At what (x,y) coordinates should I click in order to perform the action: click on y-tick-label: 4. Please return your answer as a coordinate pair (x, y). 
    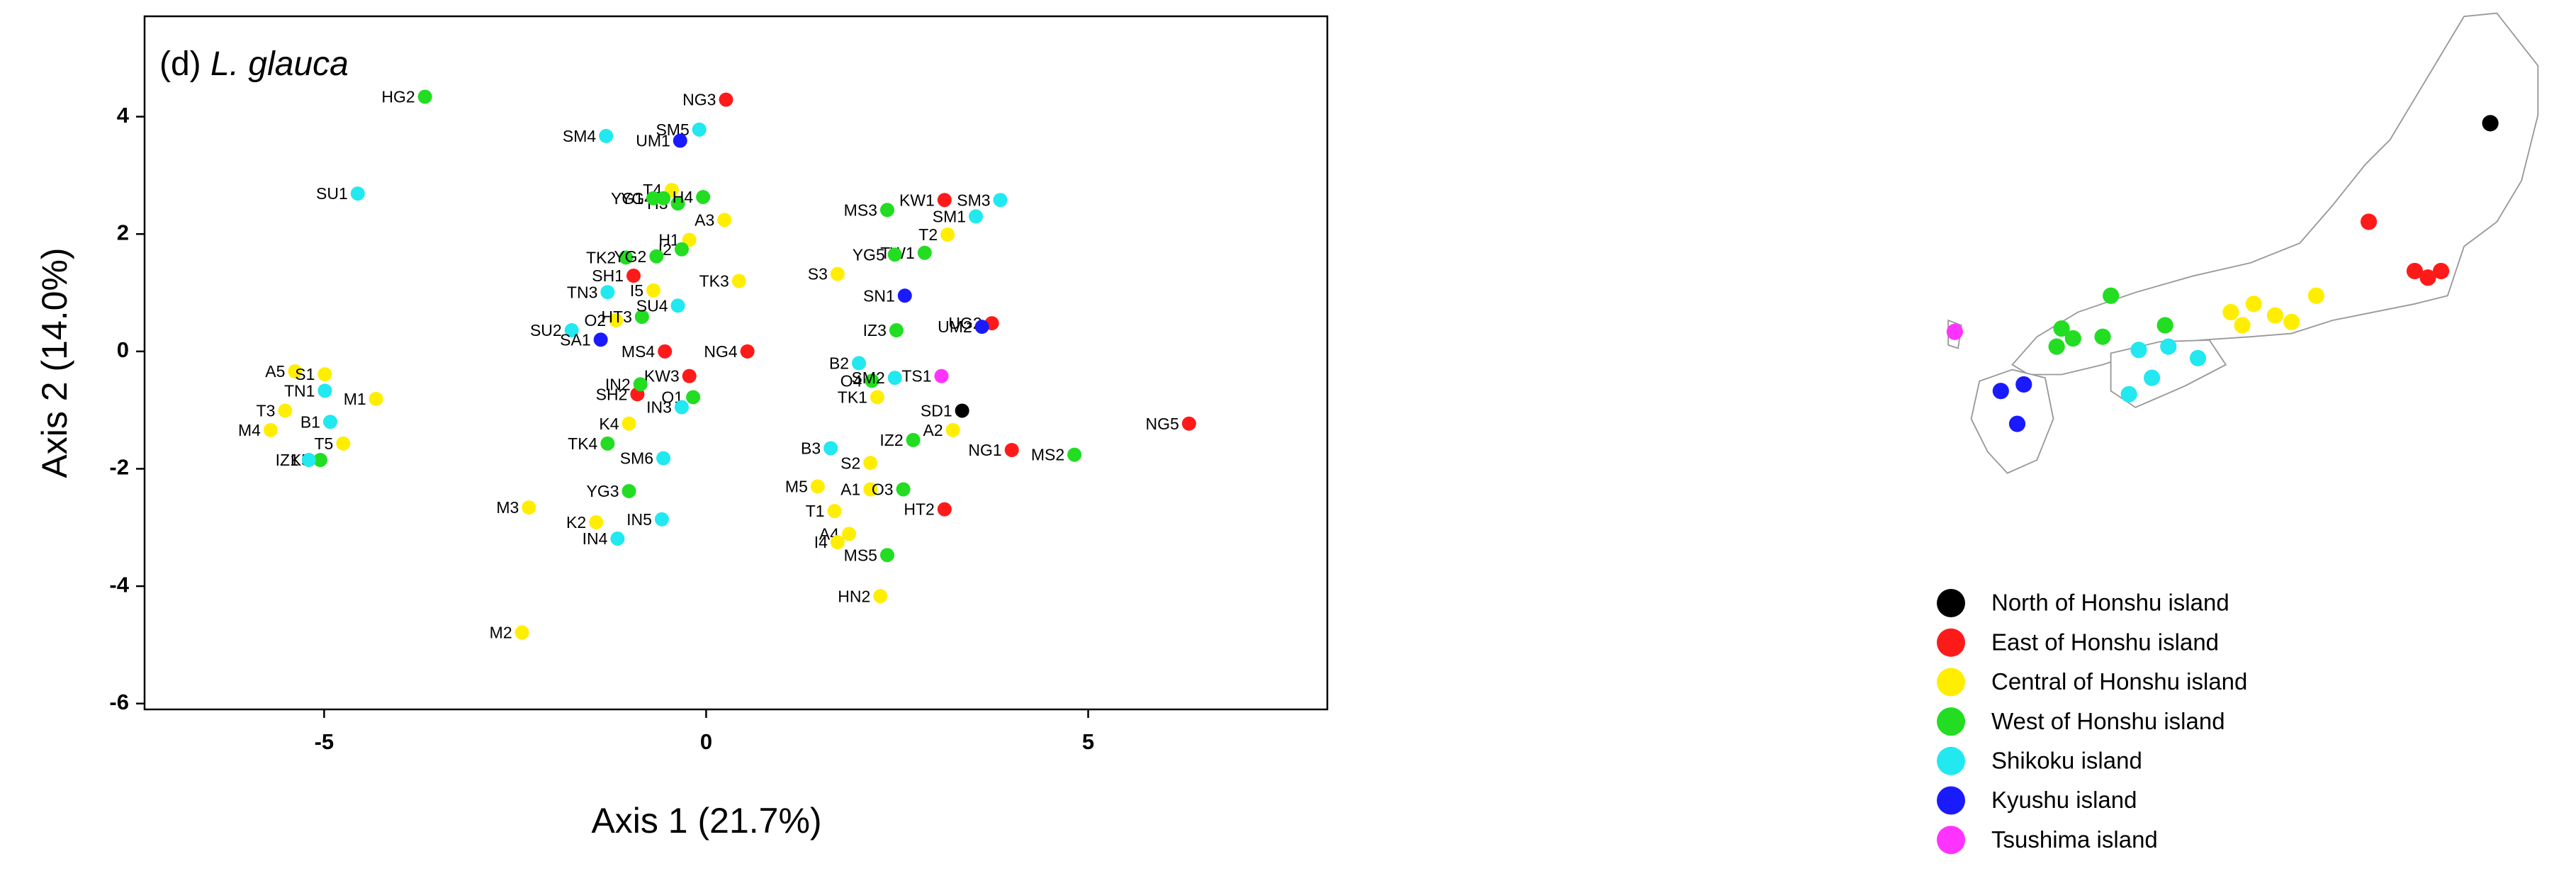
    Looking at the image, I should click on (124, 115).